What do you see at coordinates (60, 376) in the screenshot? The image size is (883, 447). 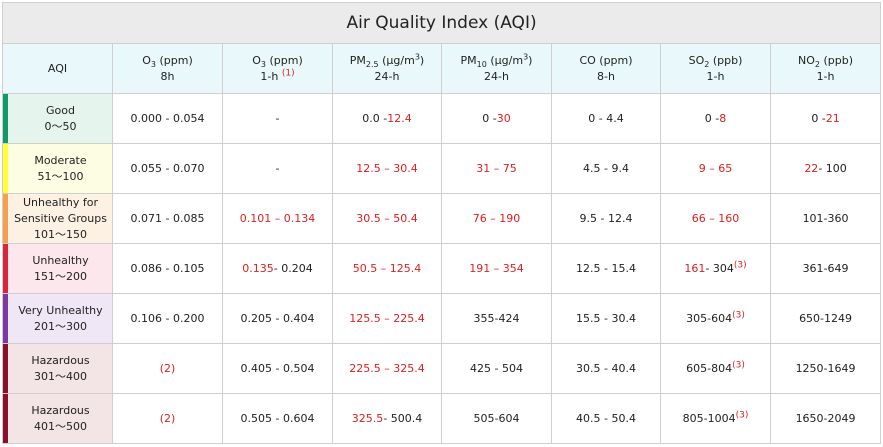 I see `category-range: 301～400` at bounding box center [60, 376].